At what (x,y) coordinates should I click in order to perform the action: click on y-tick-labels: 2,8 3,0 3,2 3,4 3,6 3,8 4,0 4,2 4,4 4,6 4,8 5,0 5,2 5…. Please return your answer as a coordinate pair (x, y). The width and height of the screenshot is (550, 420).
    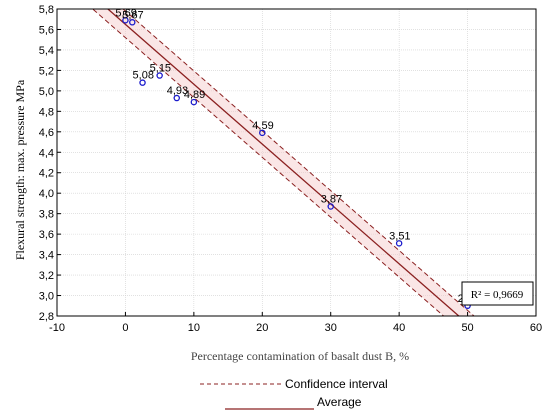
    Looking at the image, I should click on (50, 163).